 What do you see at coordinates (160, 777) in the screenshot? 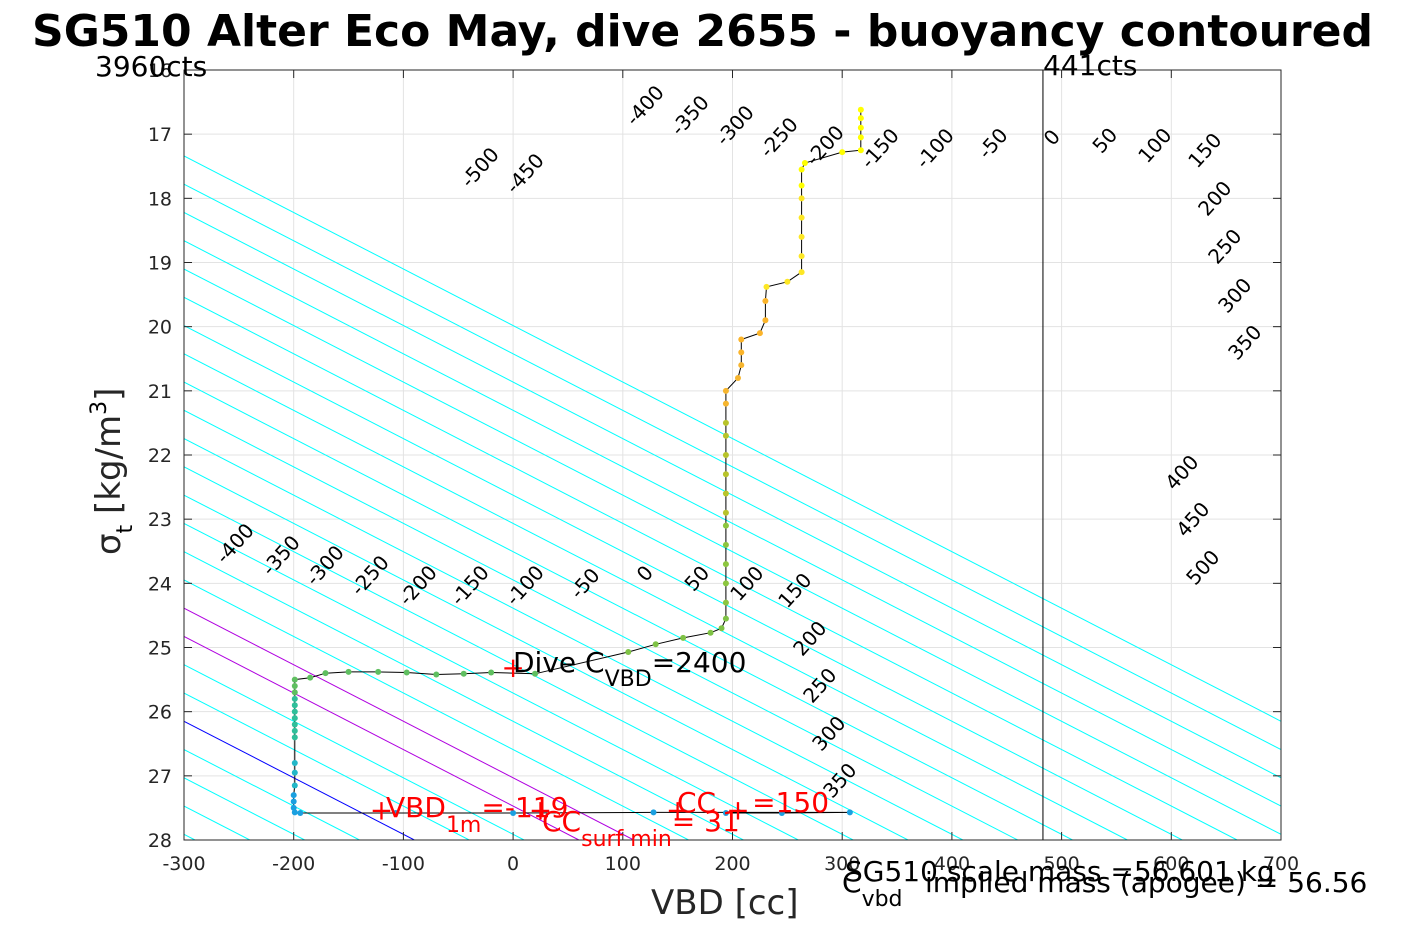
I see `y-tick-label: 27` at bounding box center [160, 777].